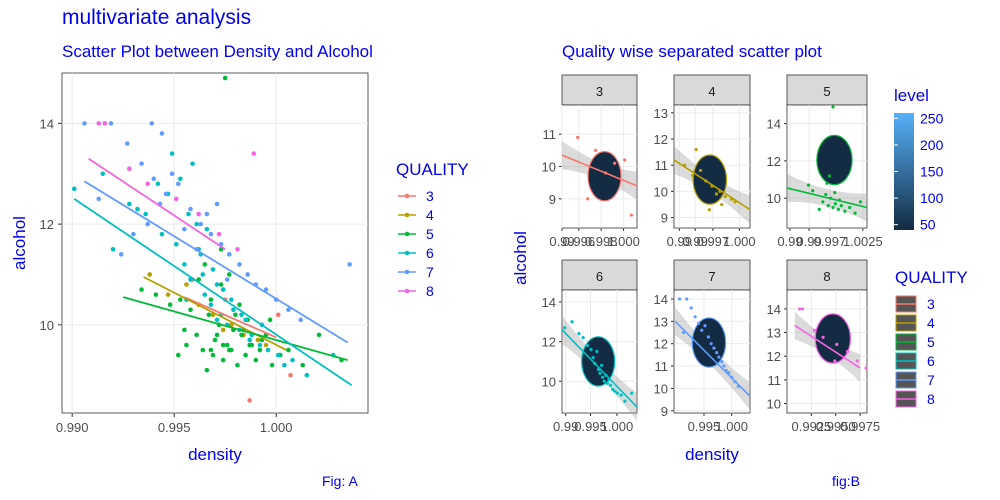 The width and height of the screenshot is (1000, 500). I want to click on legend-item-7: 7, so click(432, 271).